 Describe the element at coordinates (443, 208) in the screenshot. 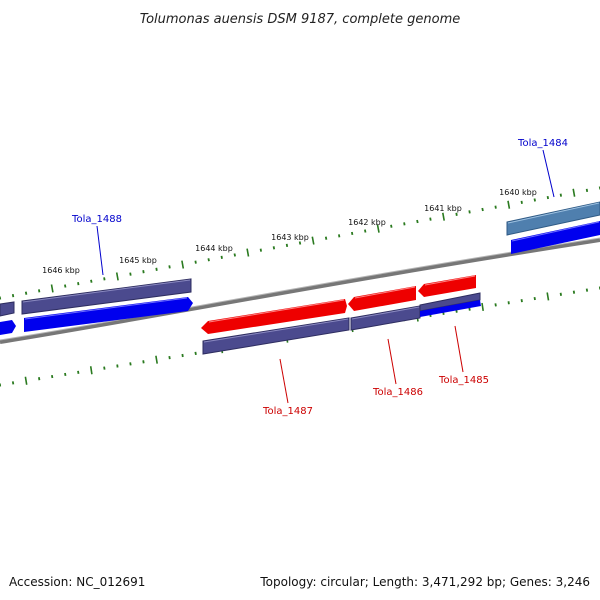

I see `kbp-label: 1641 kbp` at that location.